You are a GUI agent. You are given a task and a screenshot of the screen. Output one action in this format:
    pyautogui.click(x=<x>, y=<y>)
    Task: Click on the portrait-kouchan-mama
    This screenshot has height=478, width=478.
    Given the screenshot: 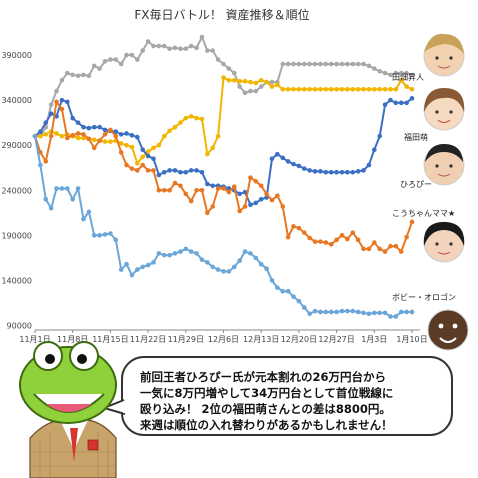 What is the action you would take?
    pyautogui.click(x=444, y=242)
    